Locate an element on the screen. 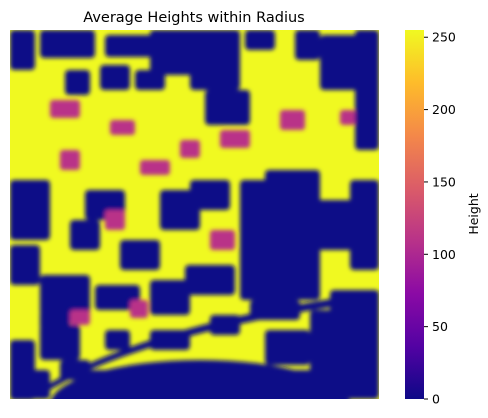 Image resolution: width=488 pixels, height=418 pixels. colorbar: 0 50 100 150 200 250 Height is located at coordinates (443, 218).